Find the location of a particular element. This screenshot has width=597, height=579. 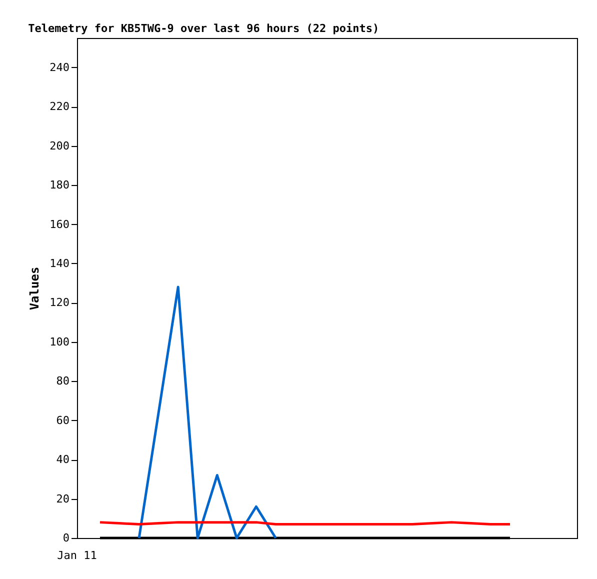

y-tick-label: 80 is located at coordinates (63, 381).